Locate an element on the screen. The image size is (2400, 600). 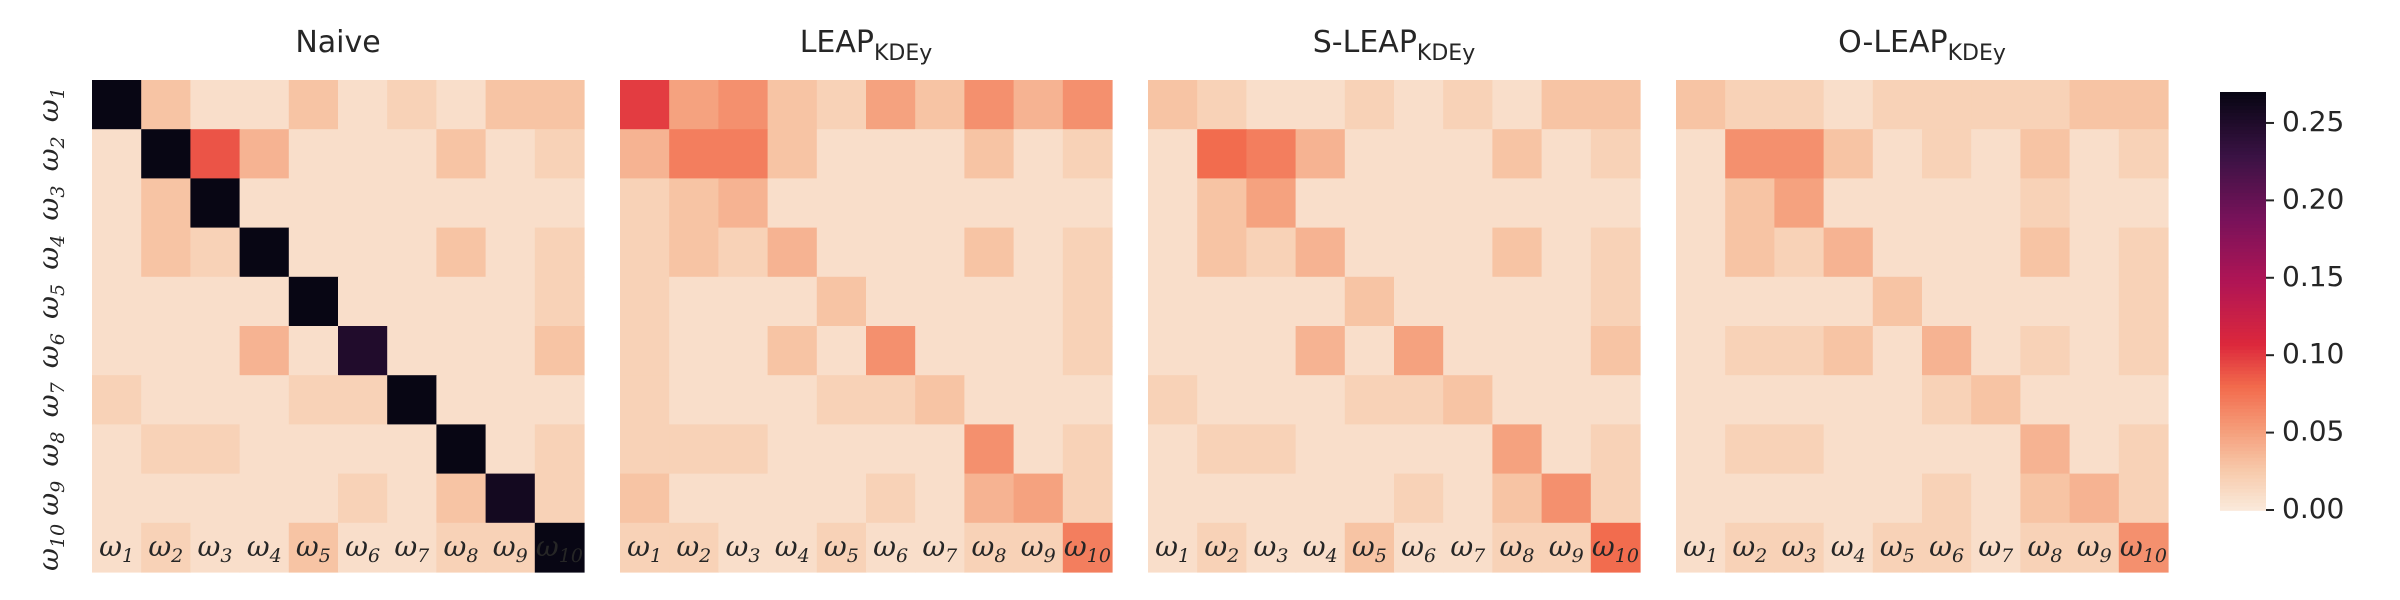
x-tick-label: ω5 is located at coordinates (1369, 549).